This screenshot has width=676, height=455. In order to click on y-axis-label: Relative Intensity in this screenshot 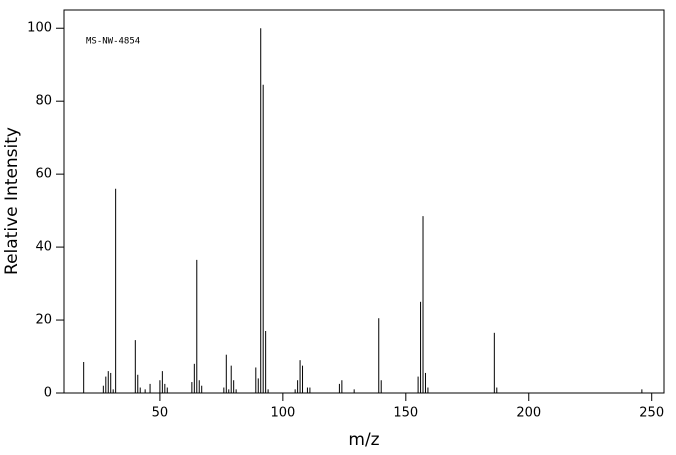, I will do `click(12, 201)`.